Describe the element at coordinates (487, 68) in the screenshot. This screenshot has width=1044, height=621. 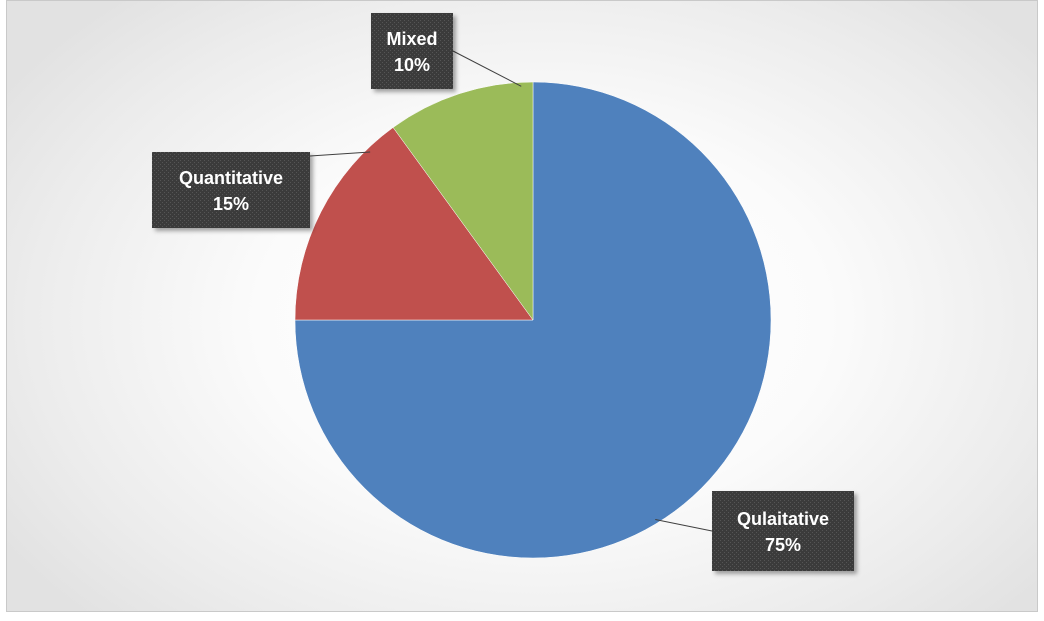
I see `leader-line-mixed` at that location.